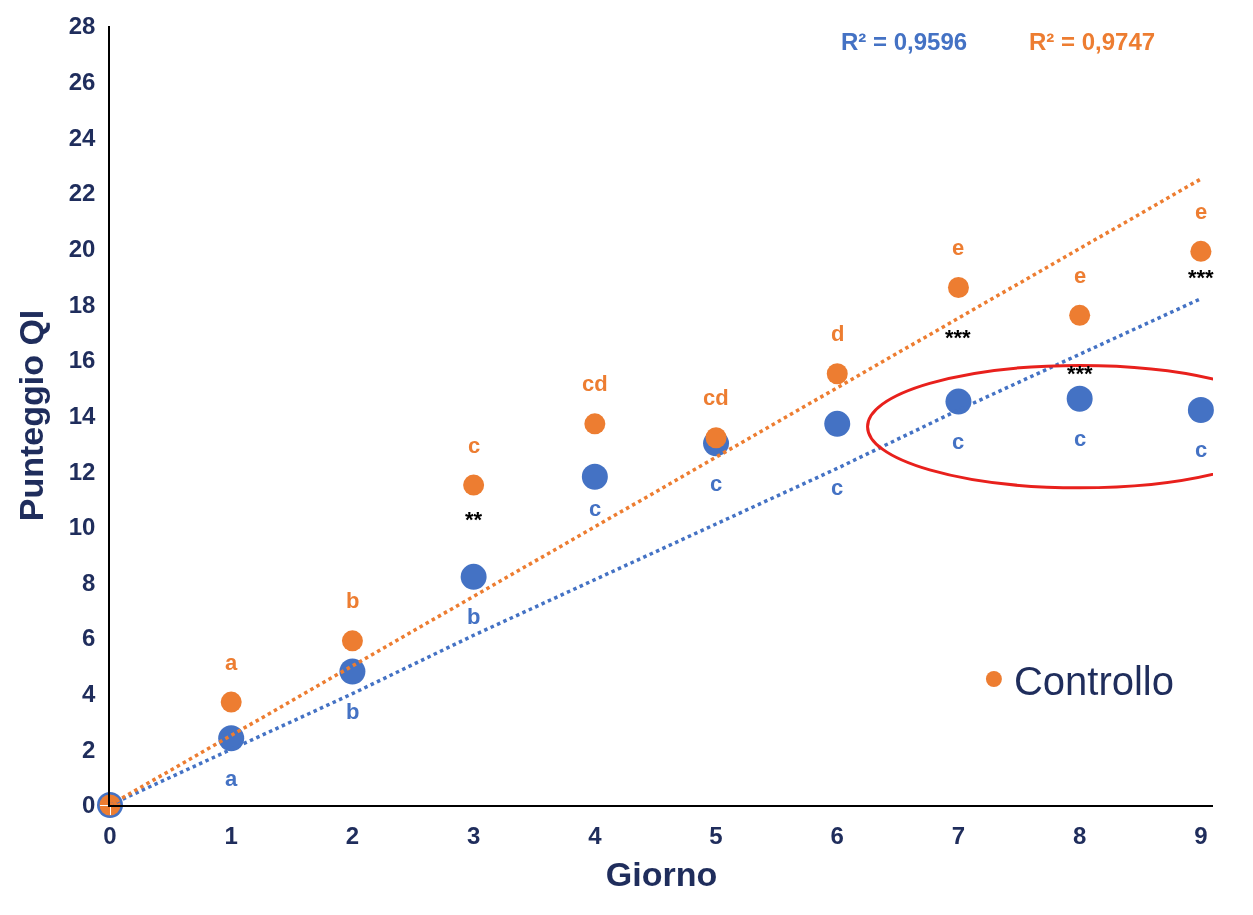 The width and height of the screenshot is (1253, 915). I want to click on x-tick-label: 2, so click(352, 835).